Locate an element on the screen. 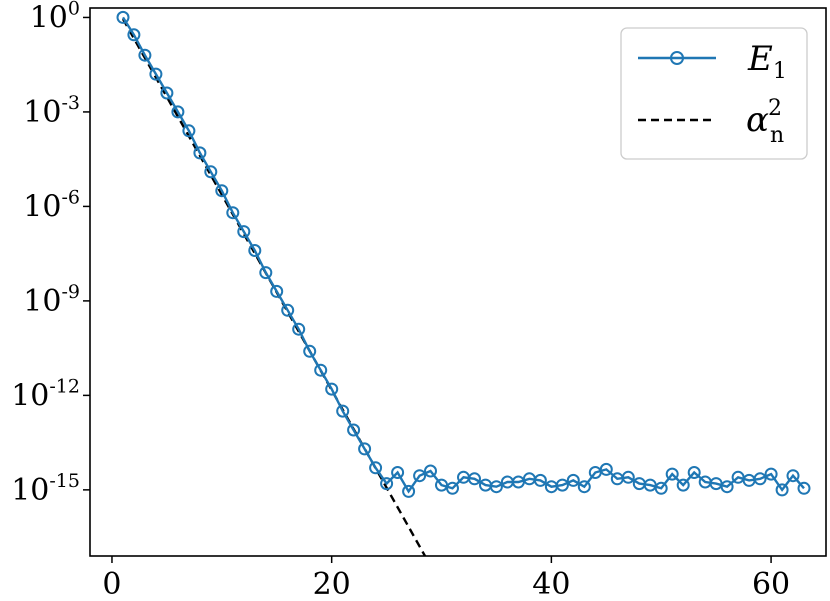 The height and width of the screenshot is (601, 830). legend: E1 α2 n is located at coordinates (714, 93).